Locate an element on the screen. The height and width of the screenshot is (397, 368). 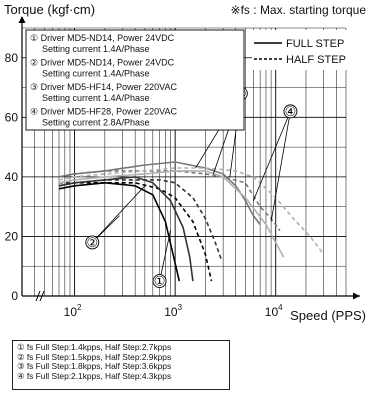
x-axis-arrow is located at coordinates (356, 296).